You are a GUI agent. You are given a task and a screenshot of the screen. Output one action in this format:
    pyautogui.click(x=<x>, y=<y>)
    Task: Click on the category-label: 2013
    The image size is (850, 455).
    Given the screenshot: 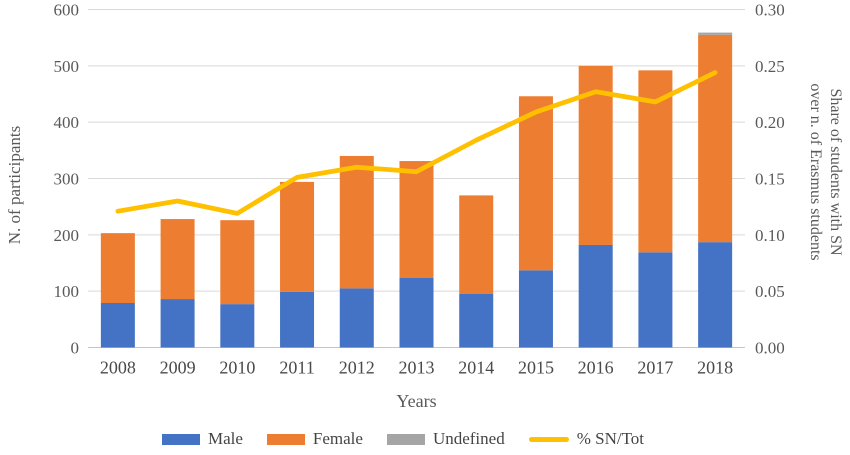 What is the action you would take?
    pyautogui.click(x=417, y=368)
    